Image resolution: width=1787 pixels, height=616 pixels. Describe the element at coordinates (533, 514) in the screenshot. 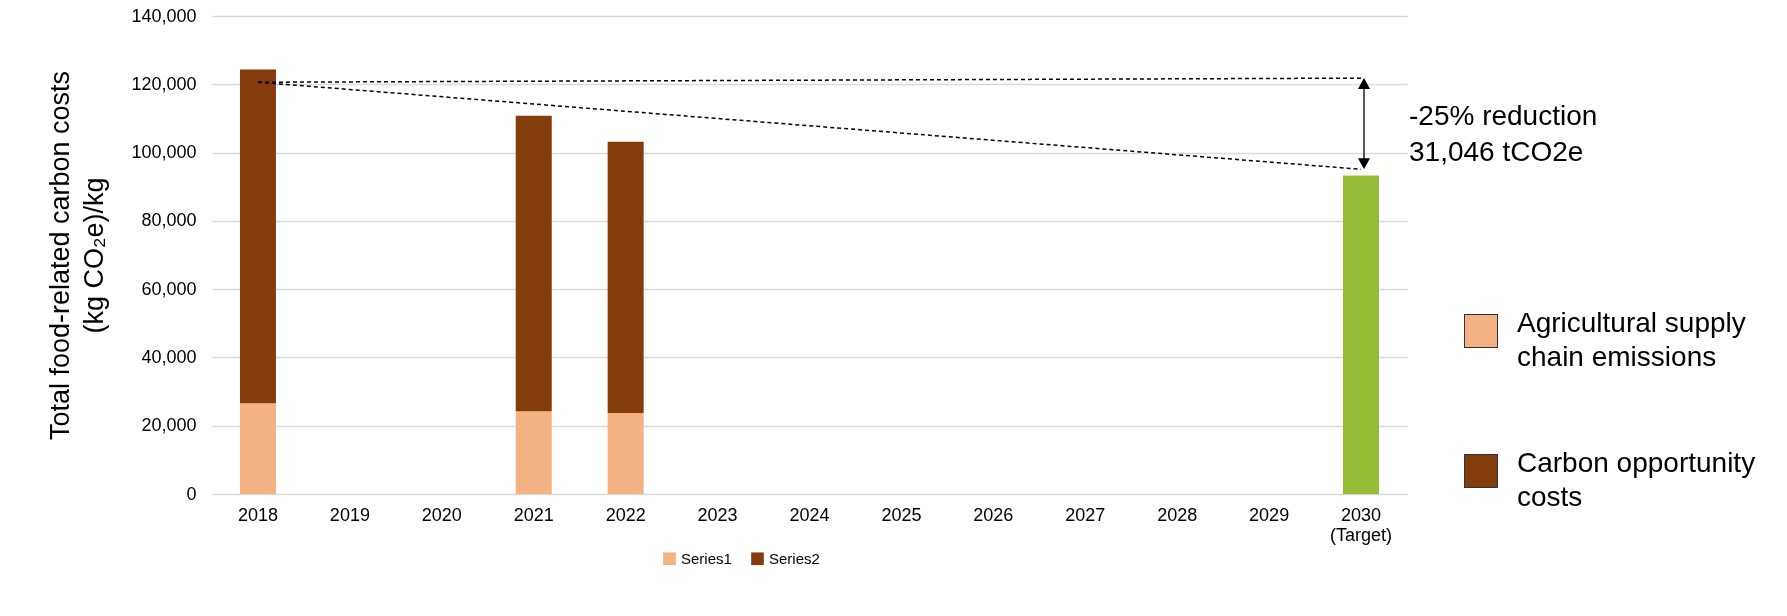

I see `x-tick-label: 2021` at that location.